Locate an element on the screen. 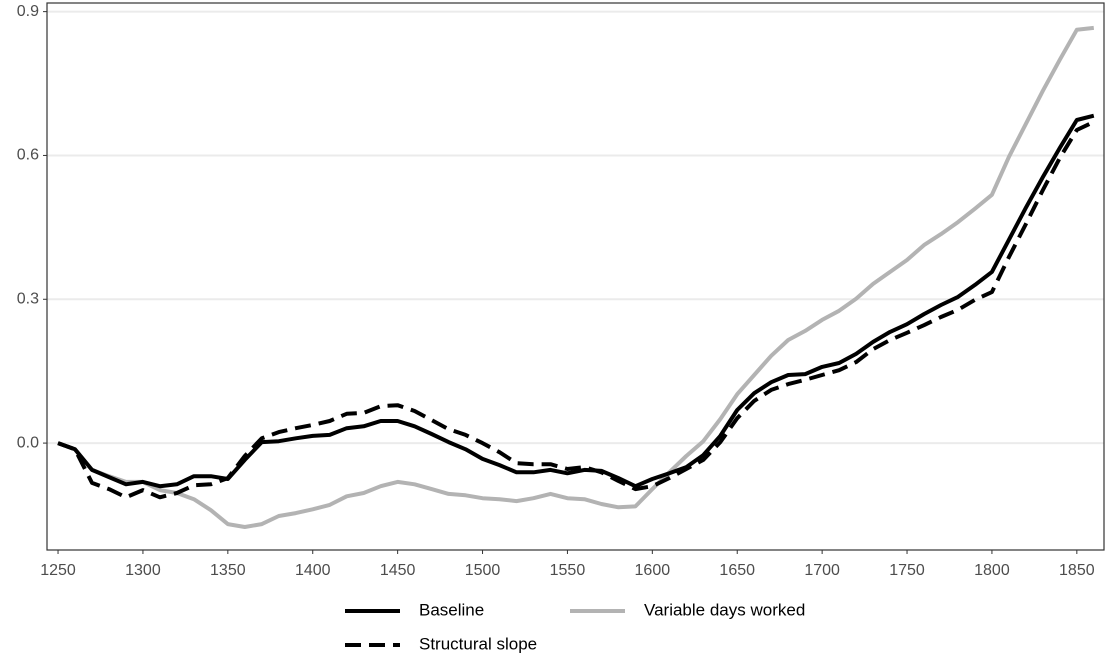  x-tick-label: 1400 is located at coordinates (313, 570).